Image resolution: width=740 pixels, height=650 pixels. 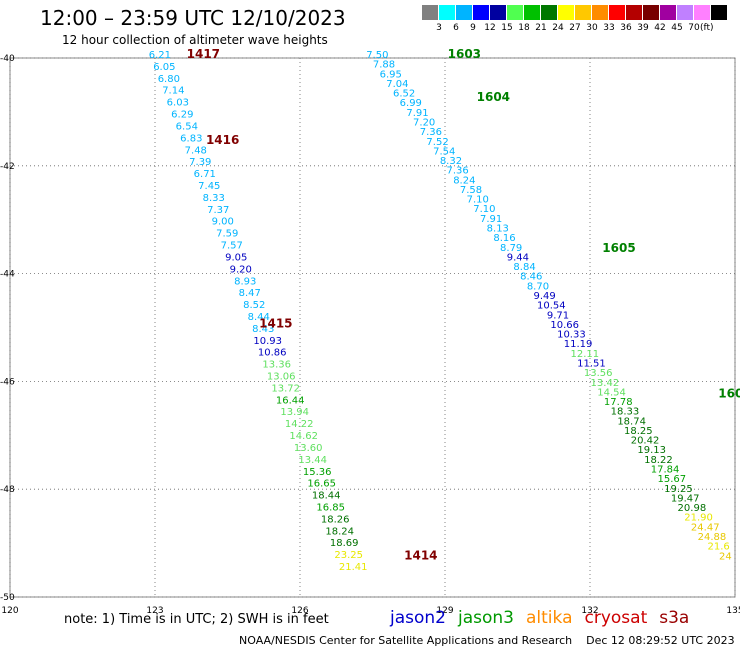 I want to click on wave-height-label: 13.72, so click(x=285, y=388).